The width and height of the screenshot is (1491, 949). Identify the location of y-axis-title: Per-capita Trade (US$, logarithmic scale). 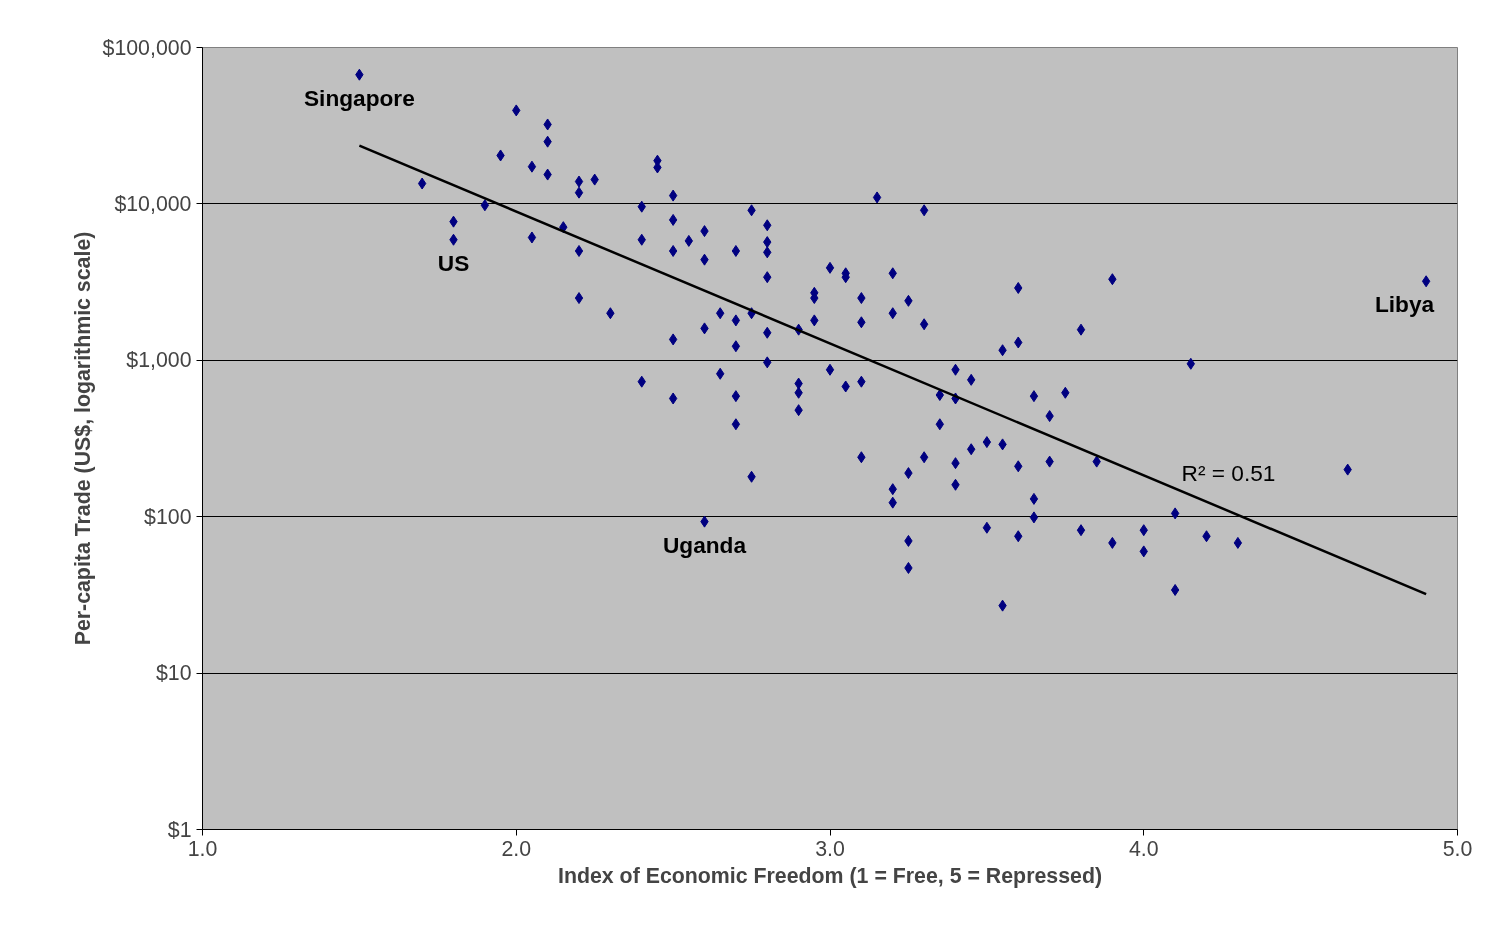
(82, 438).